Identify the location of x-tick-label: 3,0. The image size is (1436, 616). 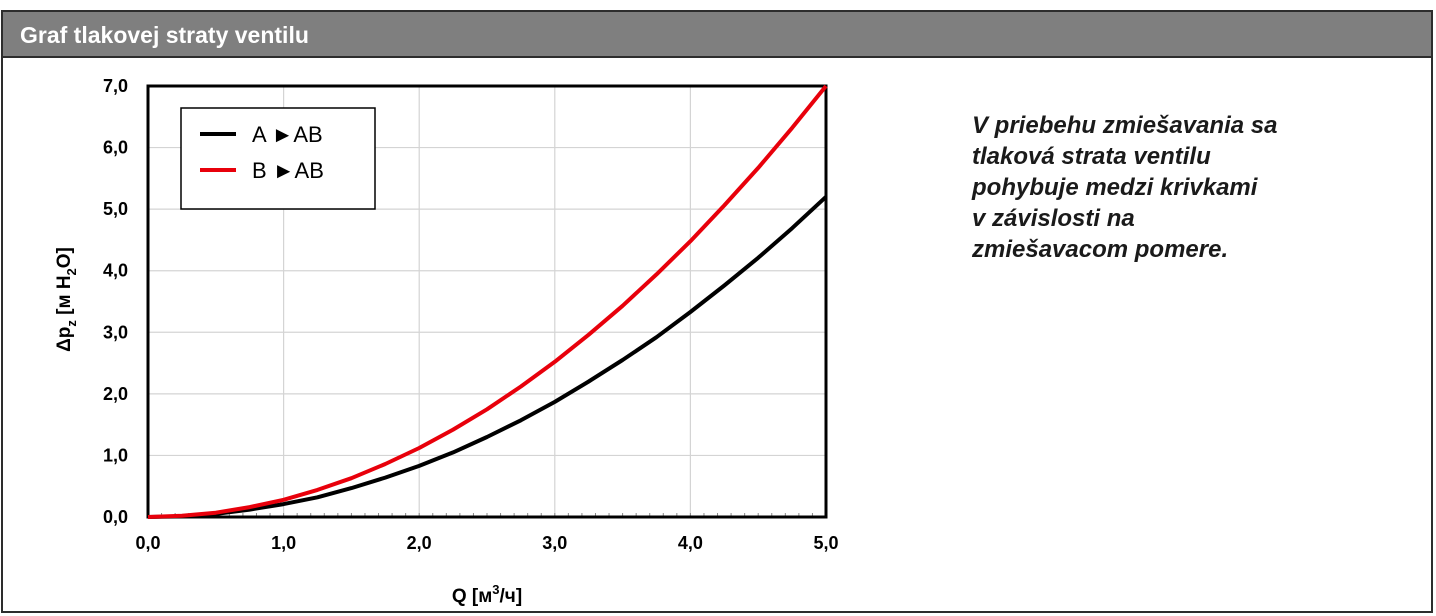
(554, 543).